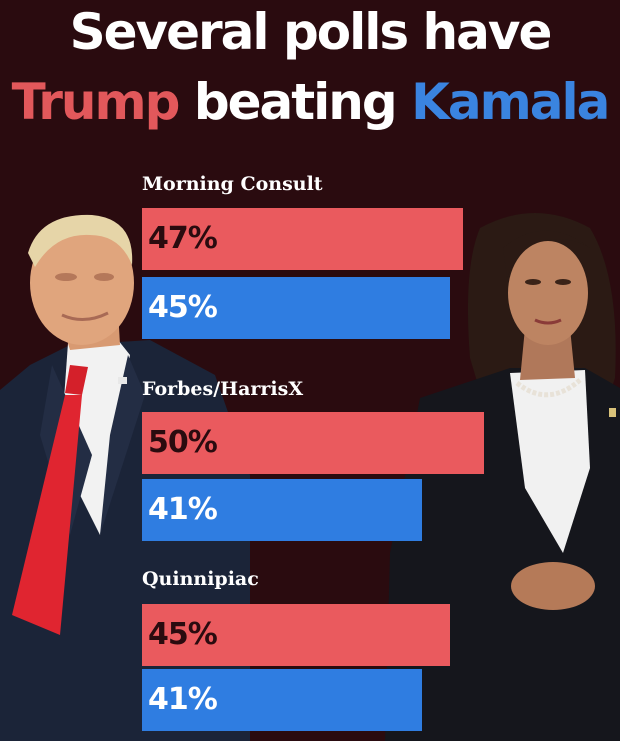  What do you see at coordinates (282, 510) in the screenshot?
I see `bar-kamala-forbes-harrisx: 41%` at bounding box center [282, 510].